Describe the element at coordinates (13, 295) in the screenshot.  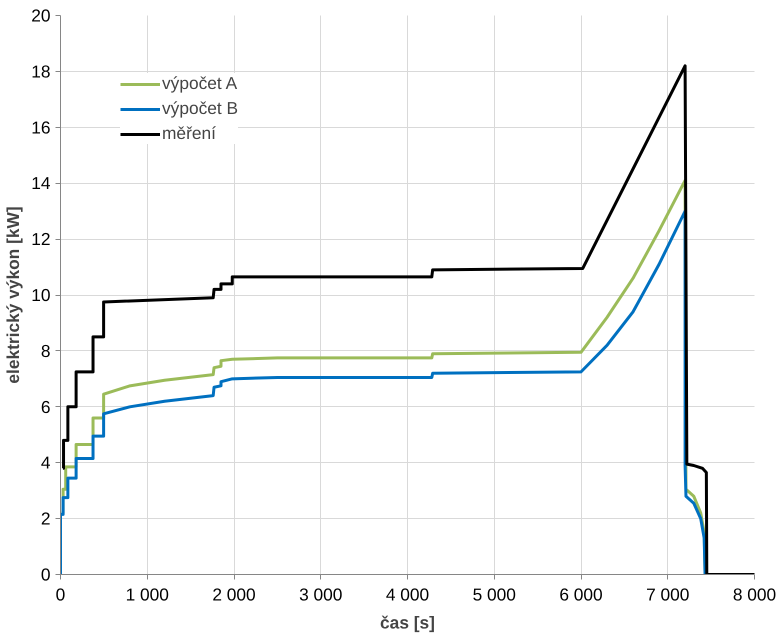
I see `y-axis-title: elektrický výkon [kW]` at that location.